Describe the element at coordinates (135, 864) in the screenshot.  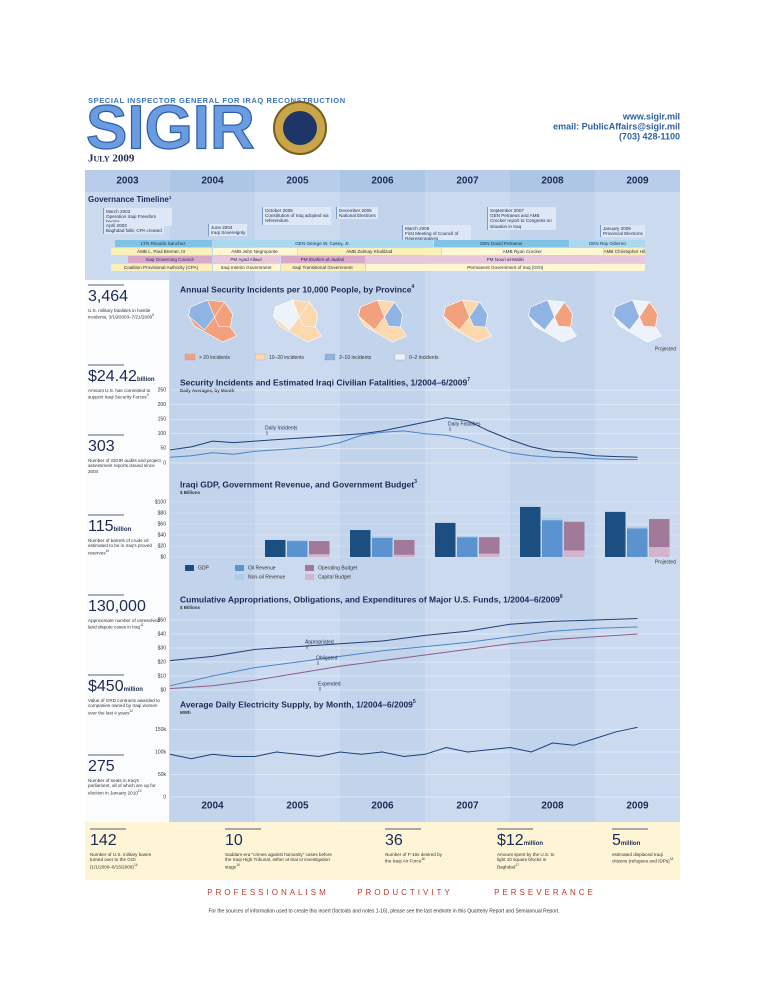
I see `footnote: 14` at that location.